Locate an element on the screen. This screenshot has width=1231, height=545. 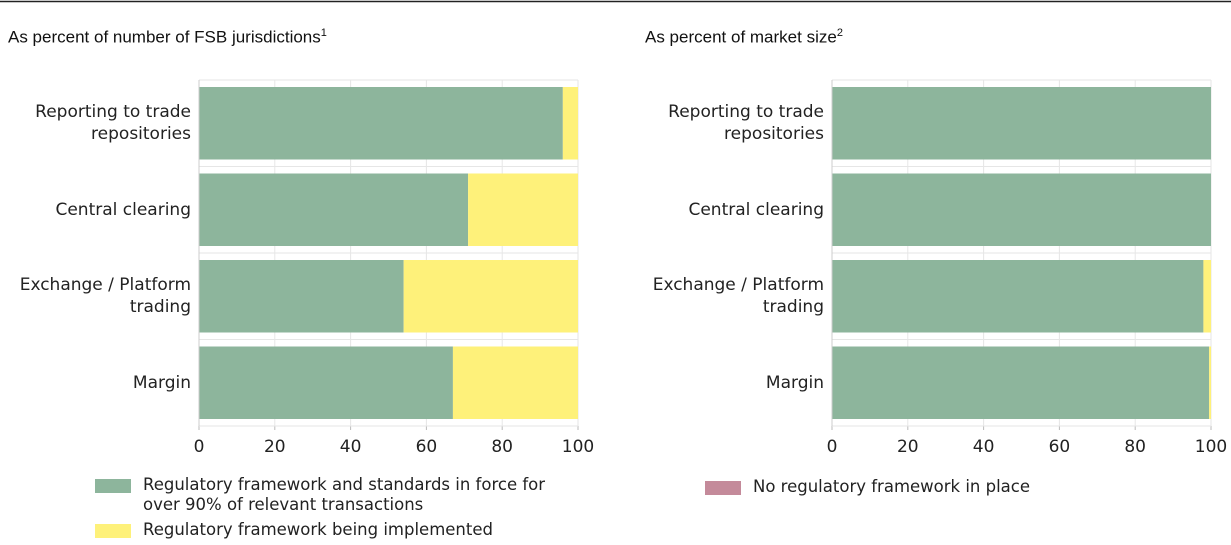
legend-label: Regulatory framework being implemented is located at coordinates (318, 529).